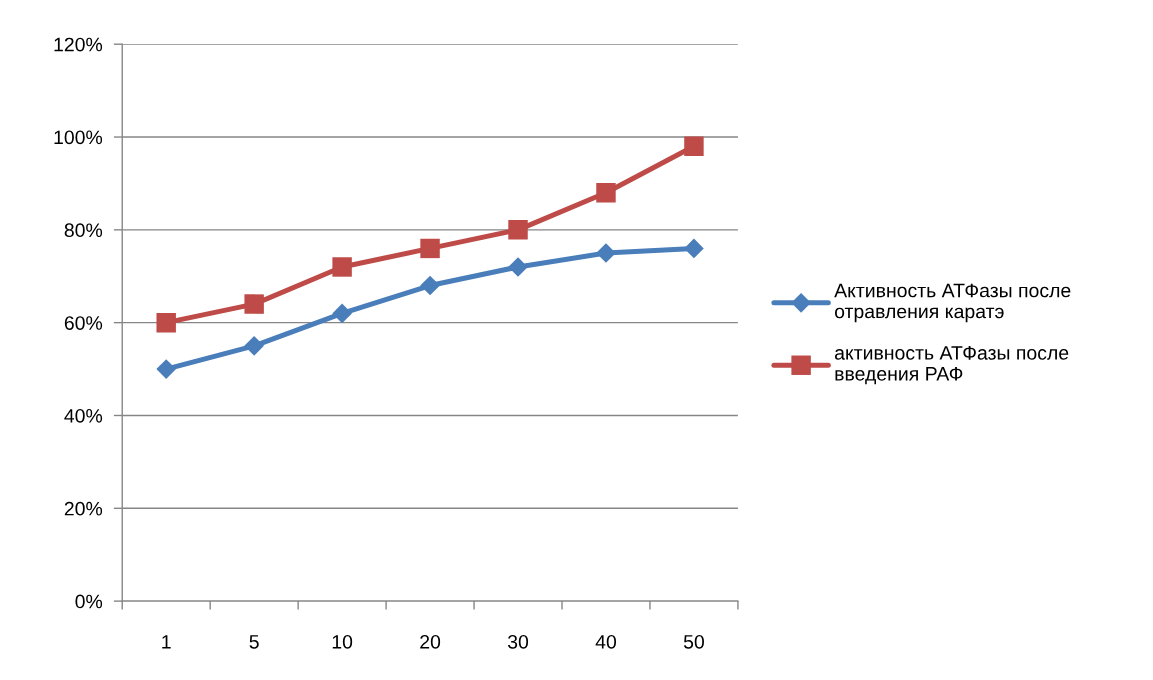  Describe the element at coordinates (430, 641) in the screenshot. I see `x-tick-label: 20` at that location.